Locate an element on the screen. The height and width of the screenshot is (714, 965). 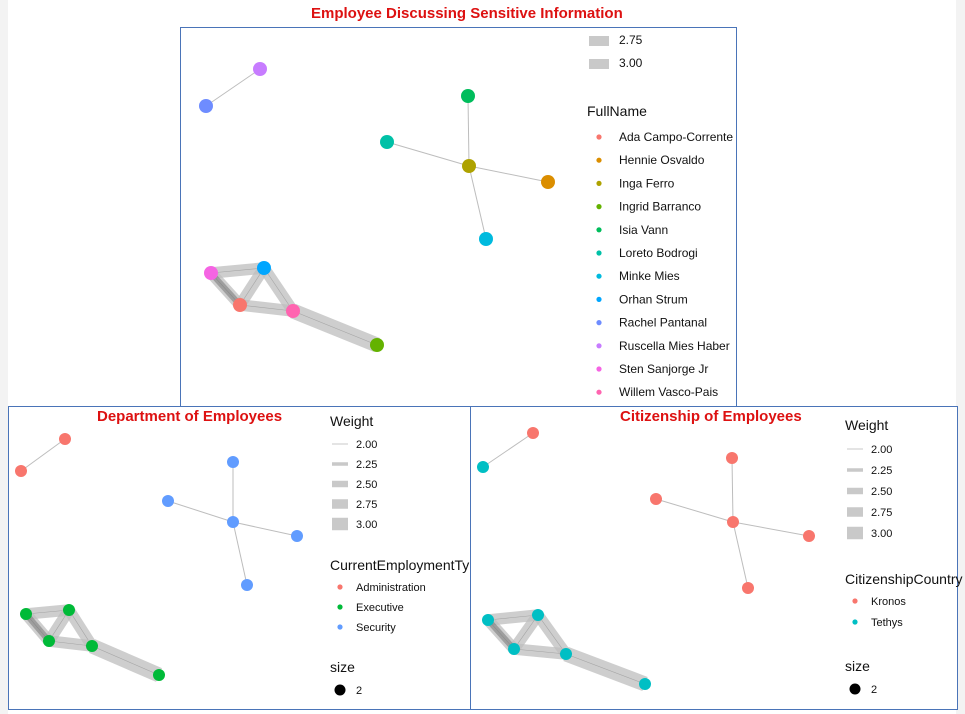
legend-item-label: Ingrid Barranco is located at coordinates (660, 207).